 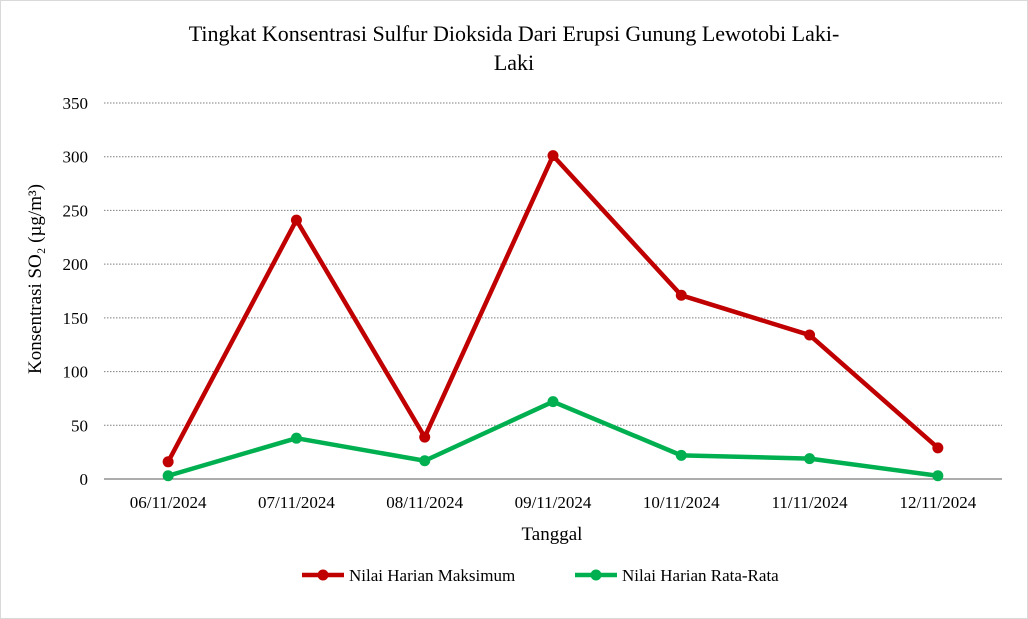 What do you see at coordinates (514, 62) in the screenshot?
I see `chart-title-line2: Laki` at bounding box center [514, 62].